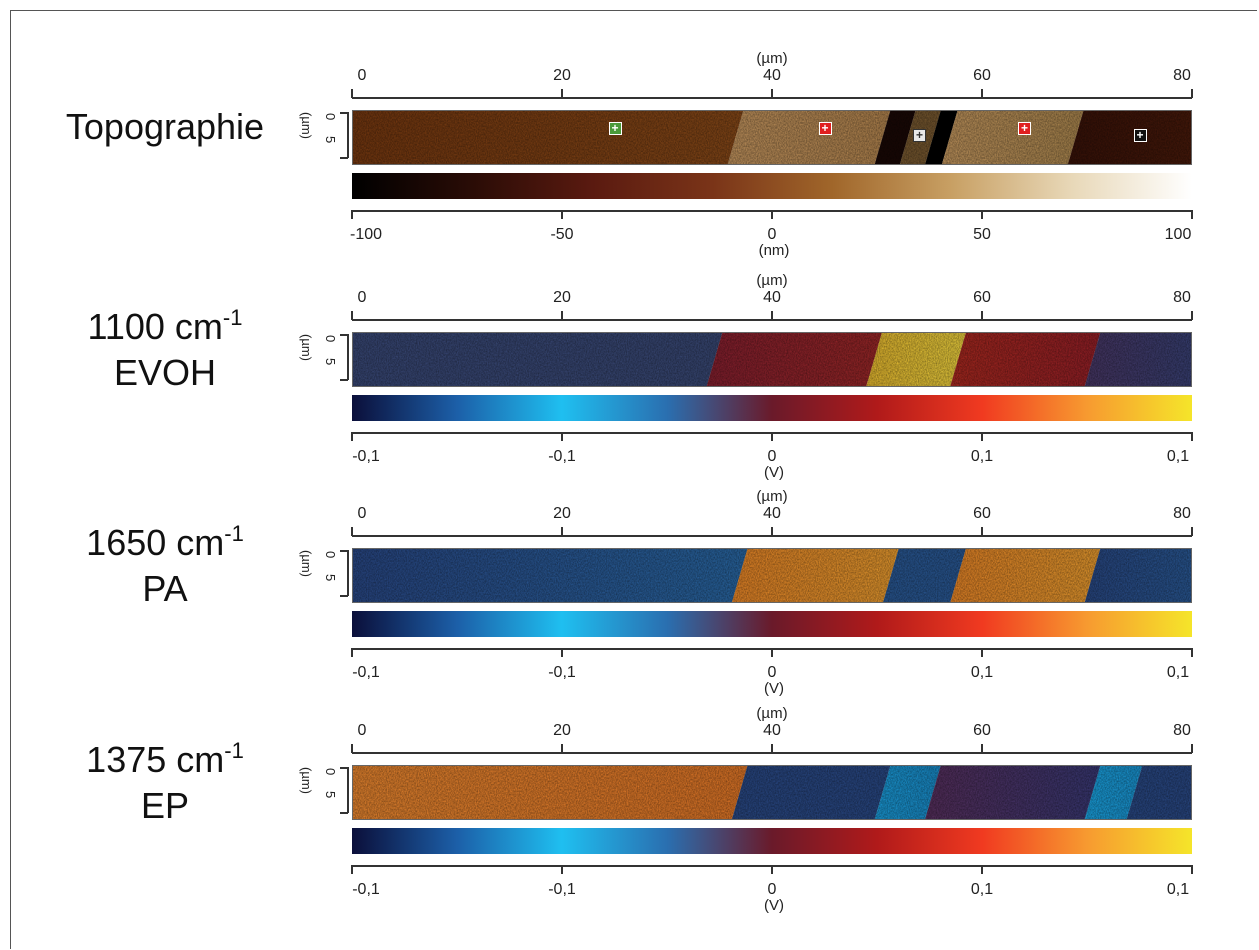  Describe the element at coordinates (366, 234) in the screenshot. I see `colorbar-tick-label: -100` at that location.